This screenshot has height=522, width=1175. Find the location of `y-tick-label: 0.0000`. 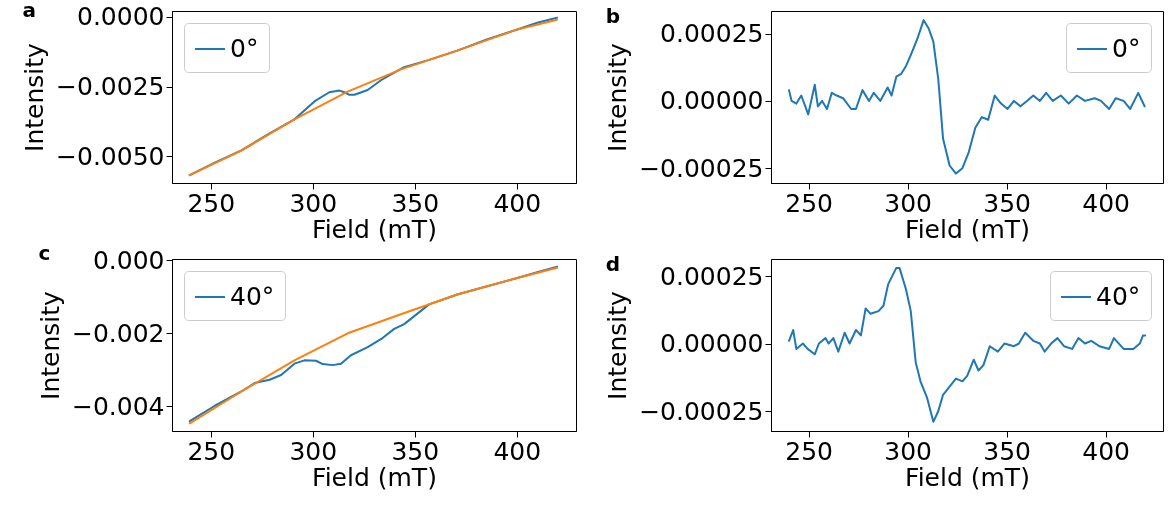

y-tick-label: 0.0000 is located at coordinates (121, 17).